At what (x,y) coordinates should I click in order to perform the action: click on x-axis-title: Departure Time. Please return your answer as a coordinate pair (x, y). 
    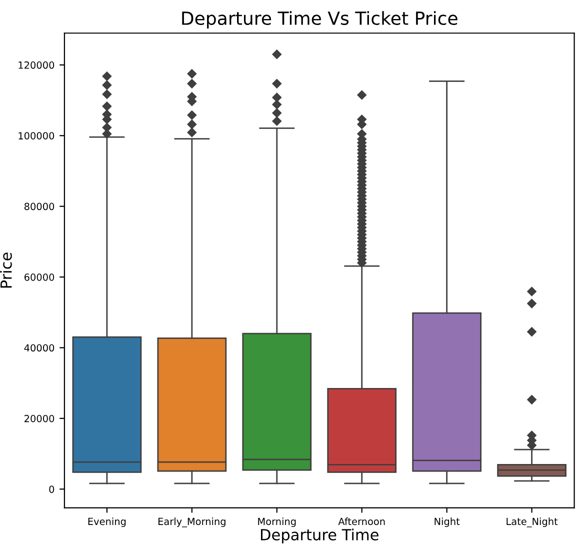
    Looking at the image, I should click on (319, 536).